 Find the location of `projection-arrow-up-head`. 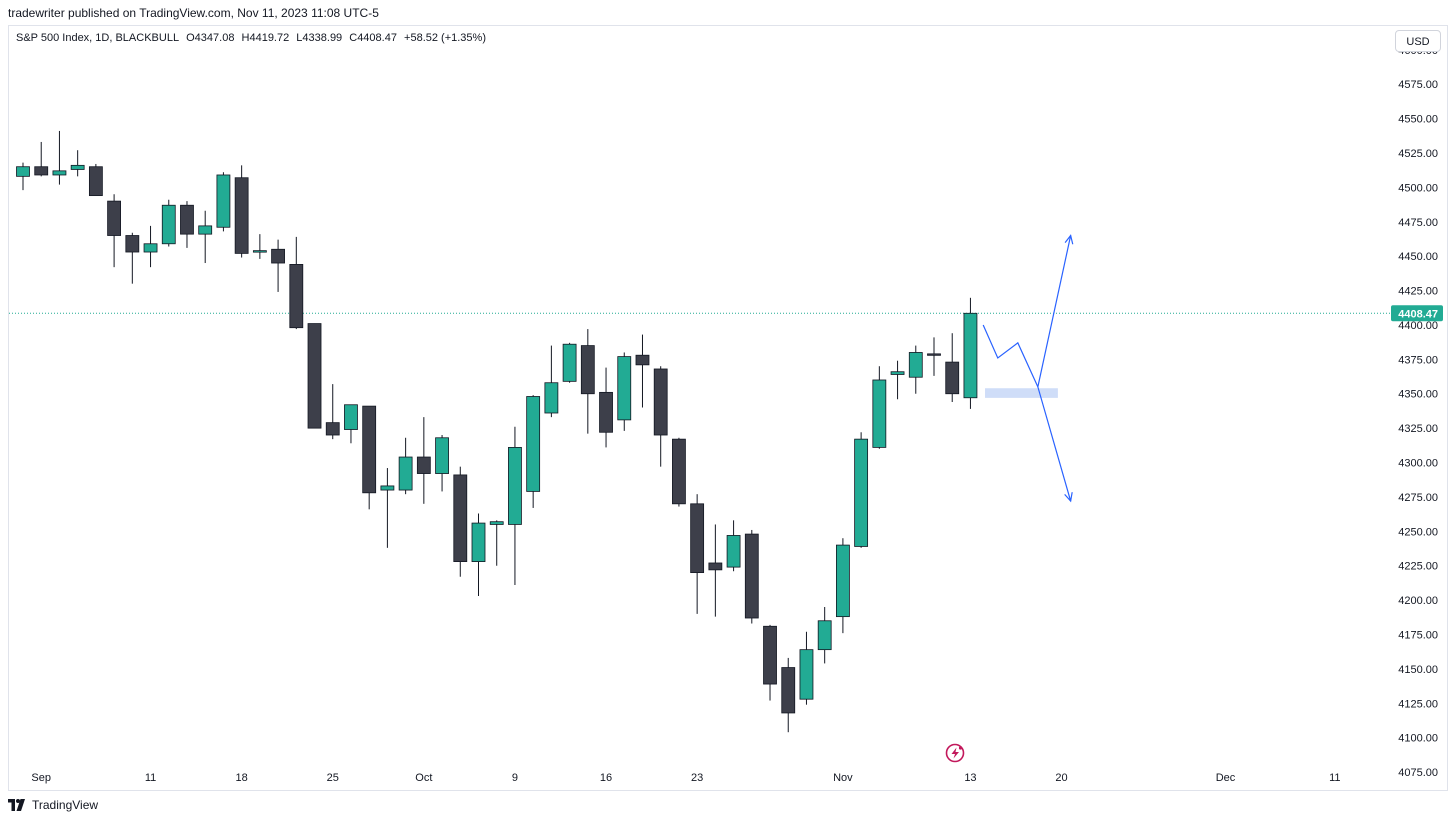

projection-arrow-up-head is located at coordinates (1069, 239).